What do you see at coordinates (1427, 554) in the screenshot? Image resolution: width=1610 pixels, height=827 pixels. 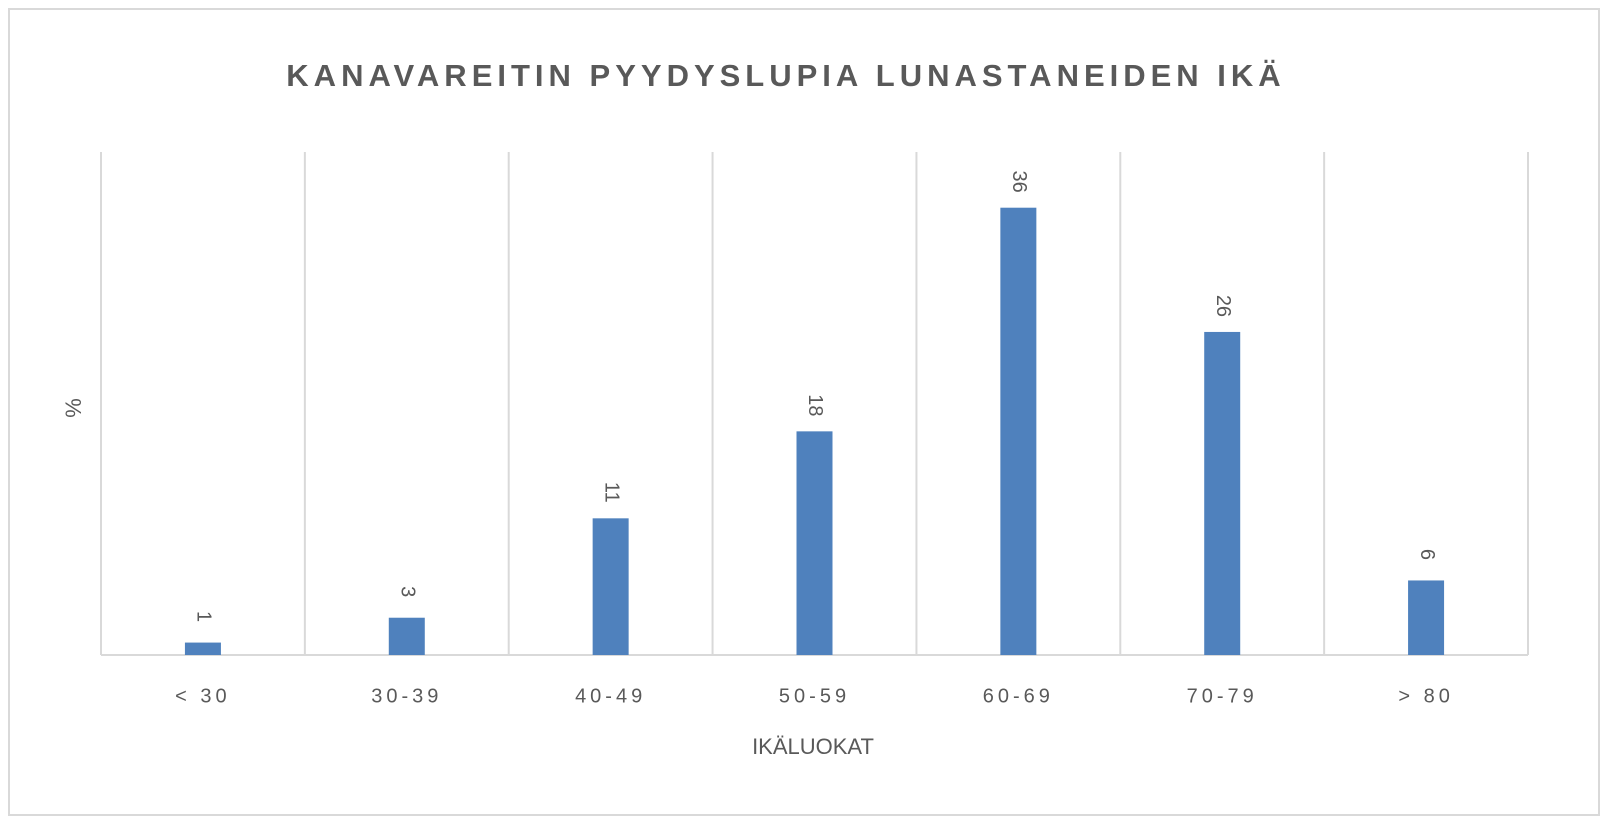 I see `data-label: 6` at bounding box center [1427, 554].